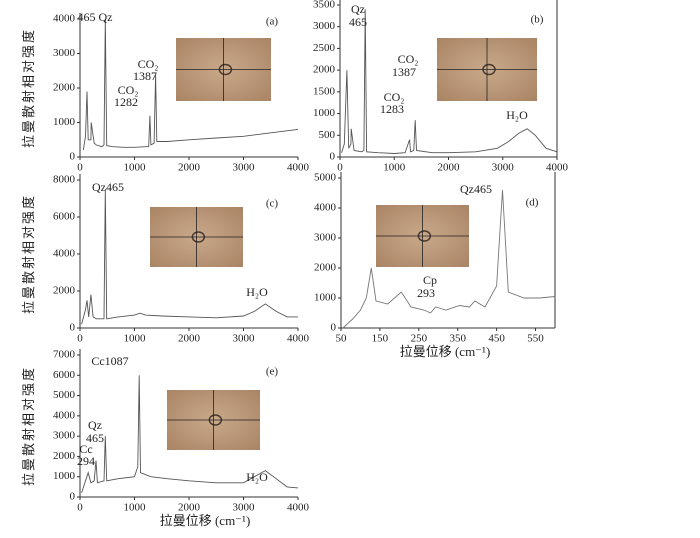 The image size is (700, 538). Describe the element at coordinates (95, 17) in the screenshot. I see `peak-annotation: 465 Qz` at that location.